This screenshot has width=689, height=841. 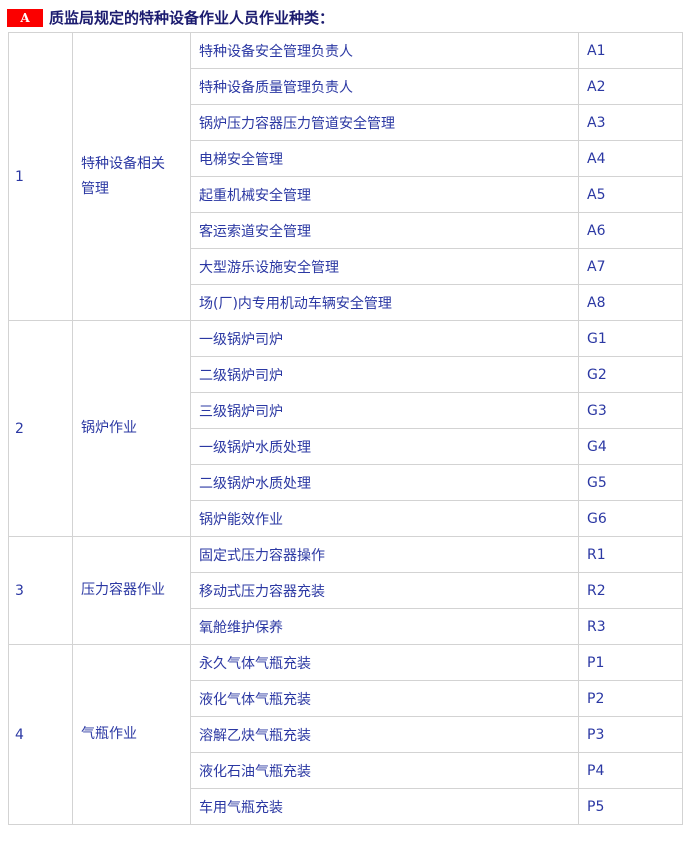 I want to click on table-row: 三级锅炉司炉 G3, so click(x=346, y=410).